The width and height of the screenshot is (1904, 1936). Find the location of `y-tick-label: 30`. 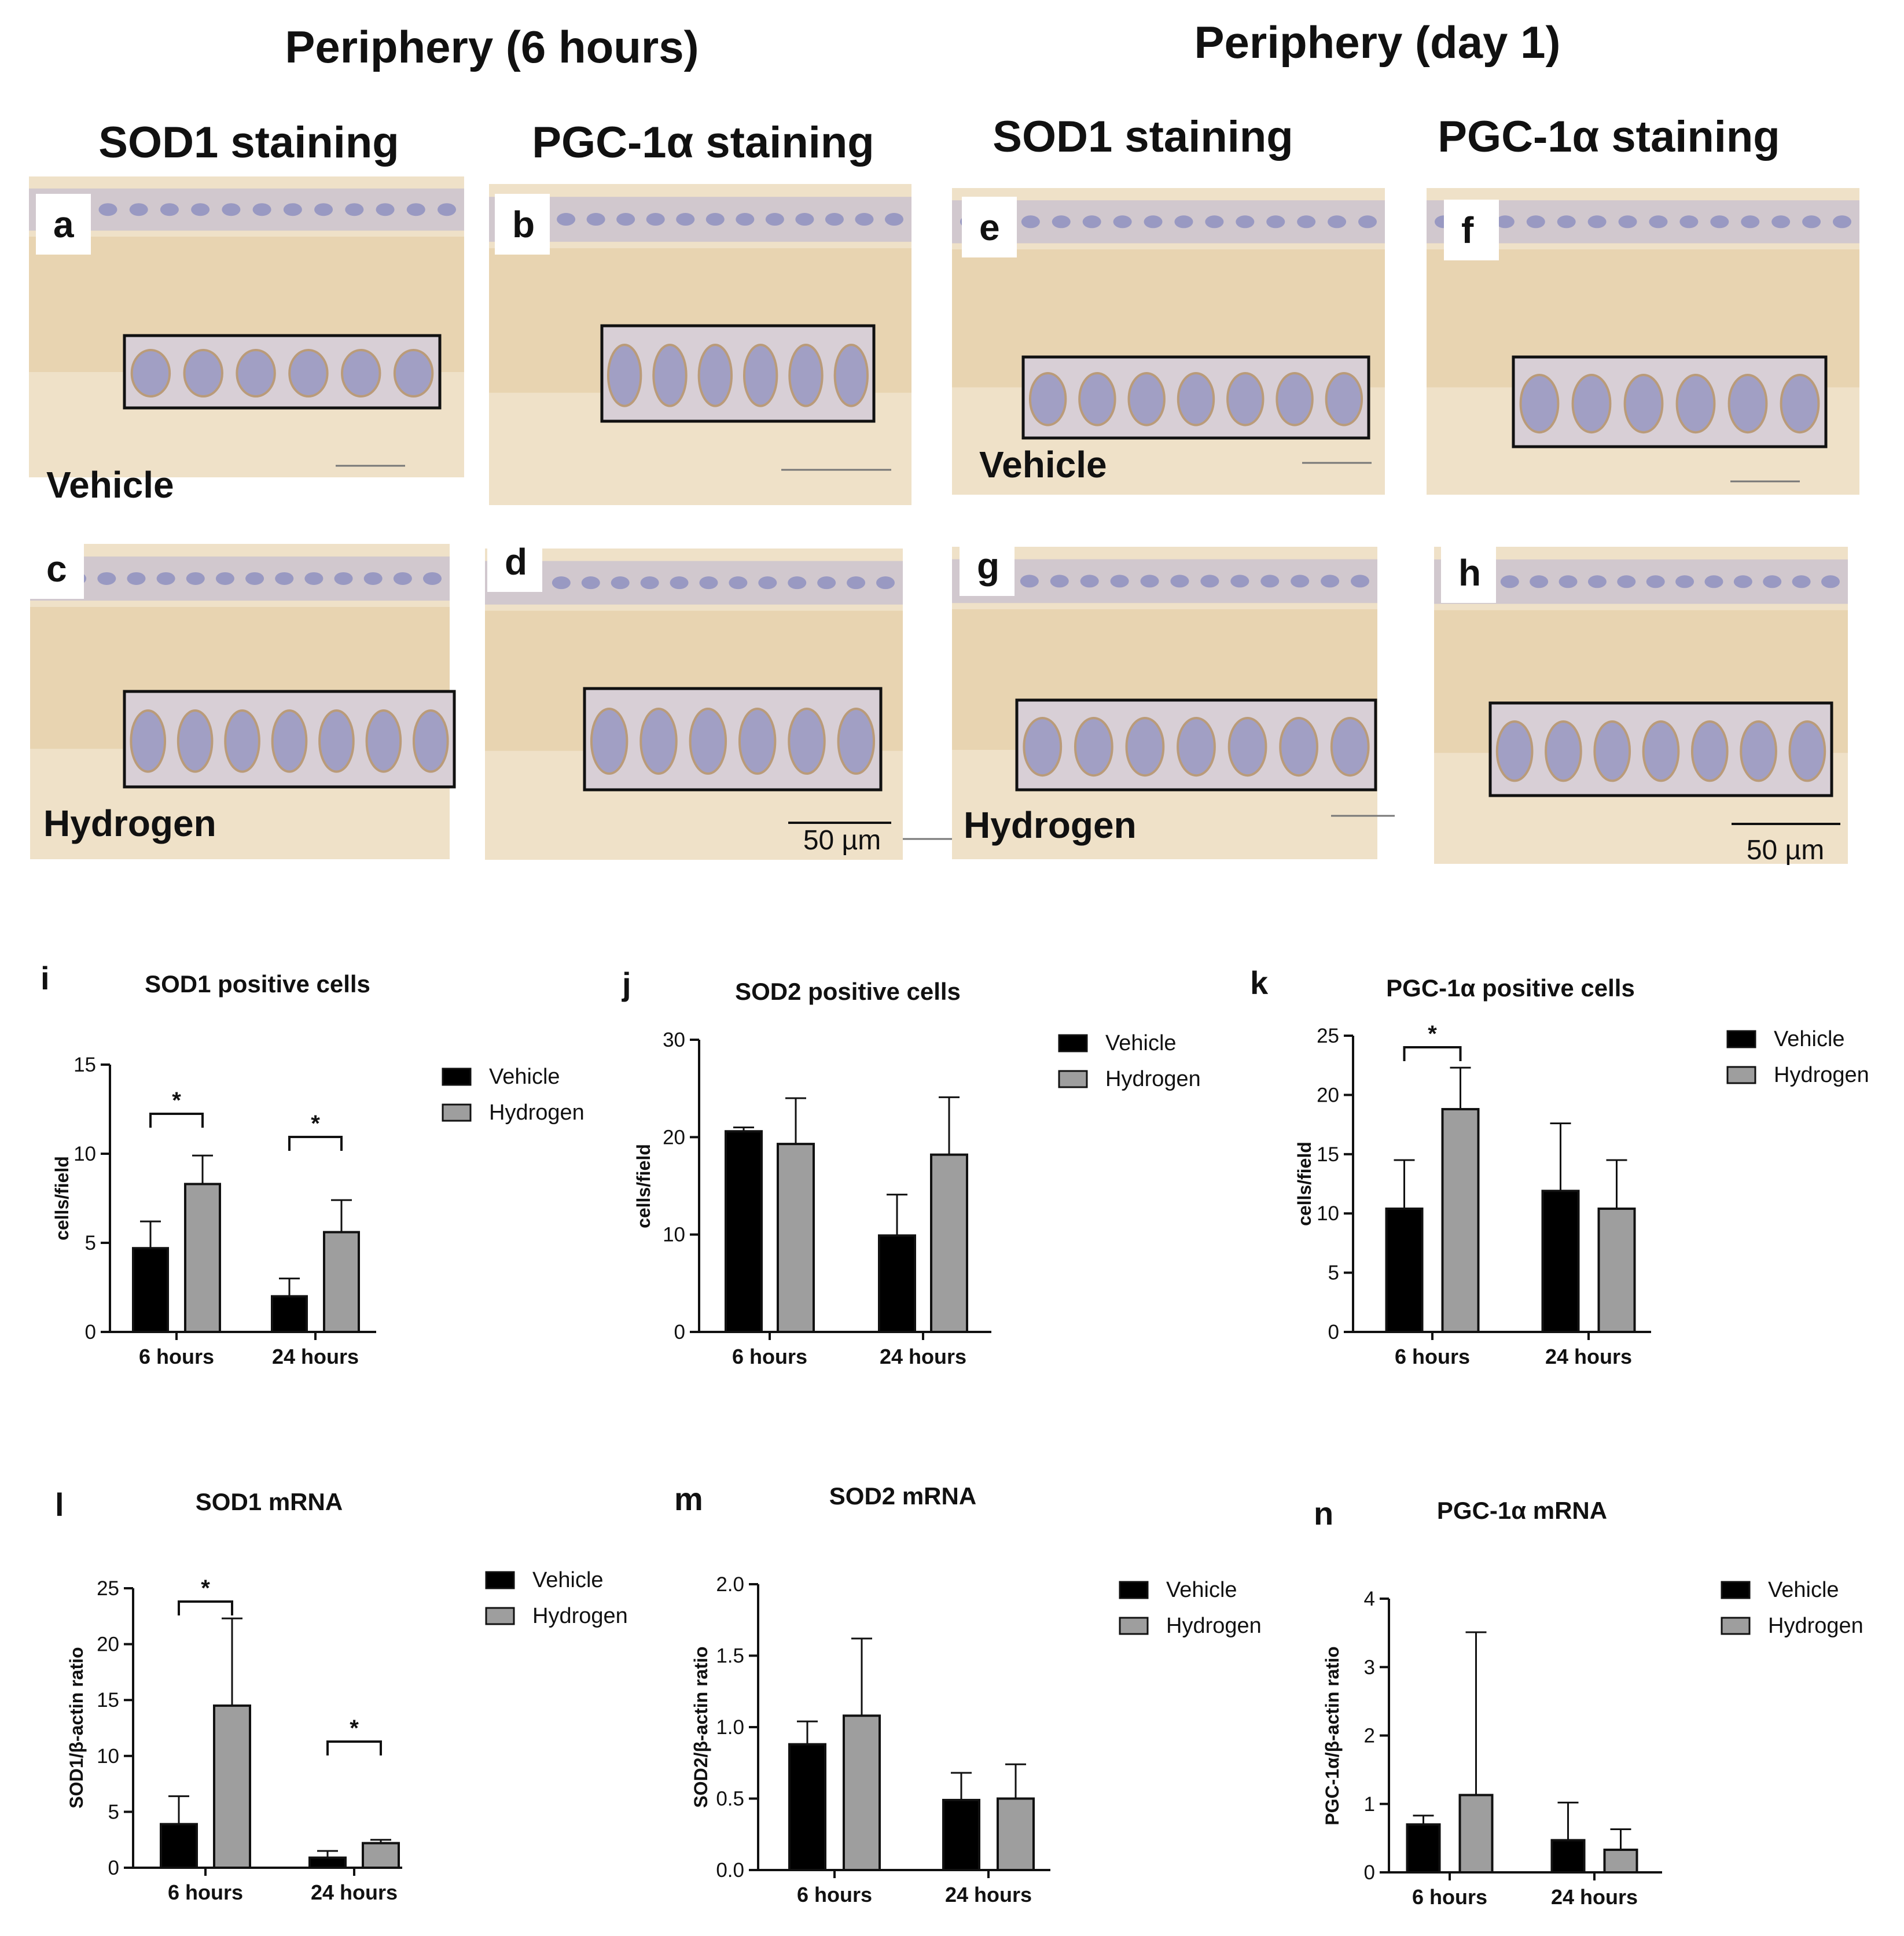

y-tick-label: 30 is located at coordinates (674, 1040).